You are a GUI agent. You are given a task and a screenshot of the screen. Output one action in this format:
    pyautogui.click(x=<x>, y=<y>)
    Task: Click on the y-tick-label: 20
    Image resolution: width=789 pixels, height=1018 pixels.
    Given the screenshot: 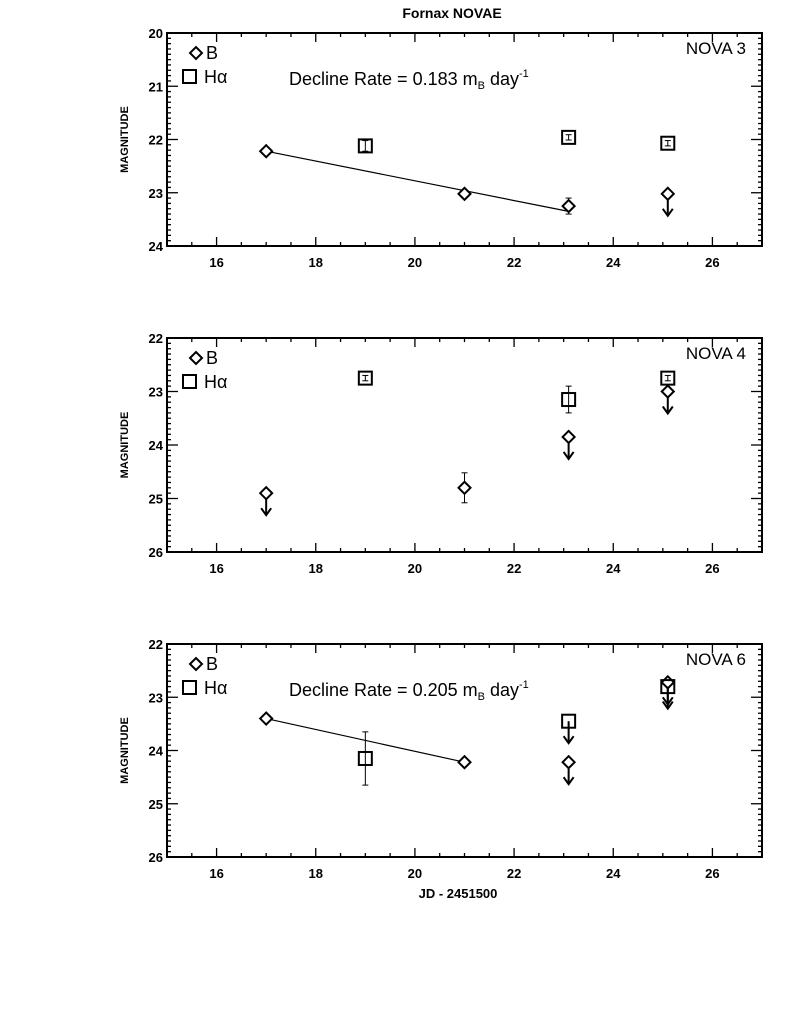 What is the action you would take?
    pyautogui.click(x=156, y=33)
    